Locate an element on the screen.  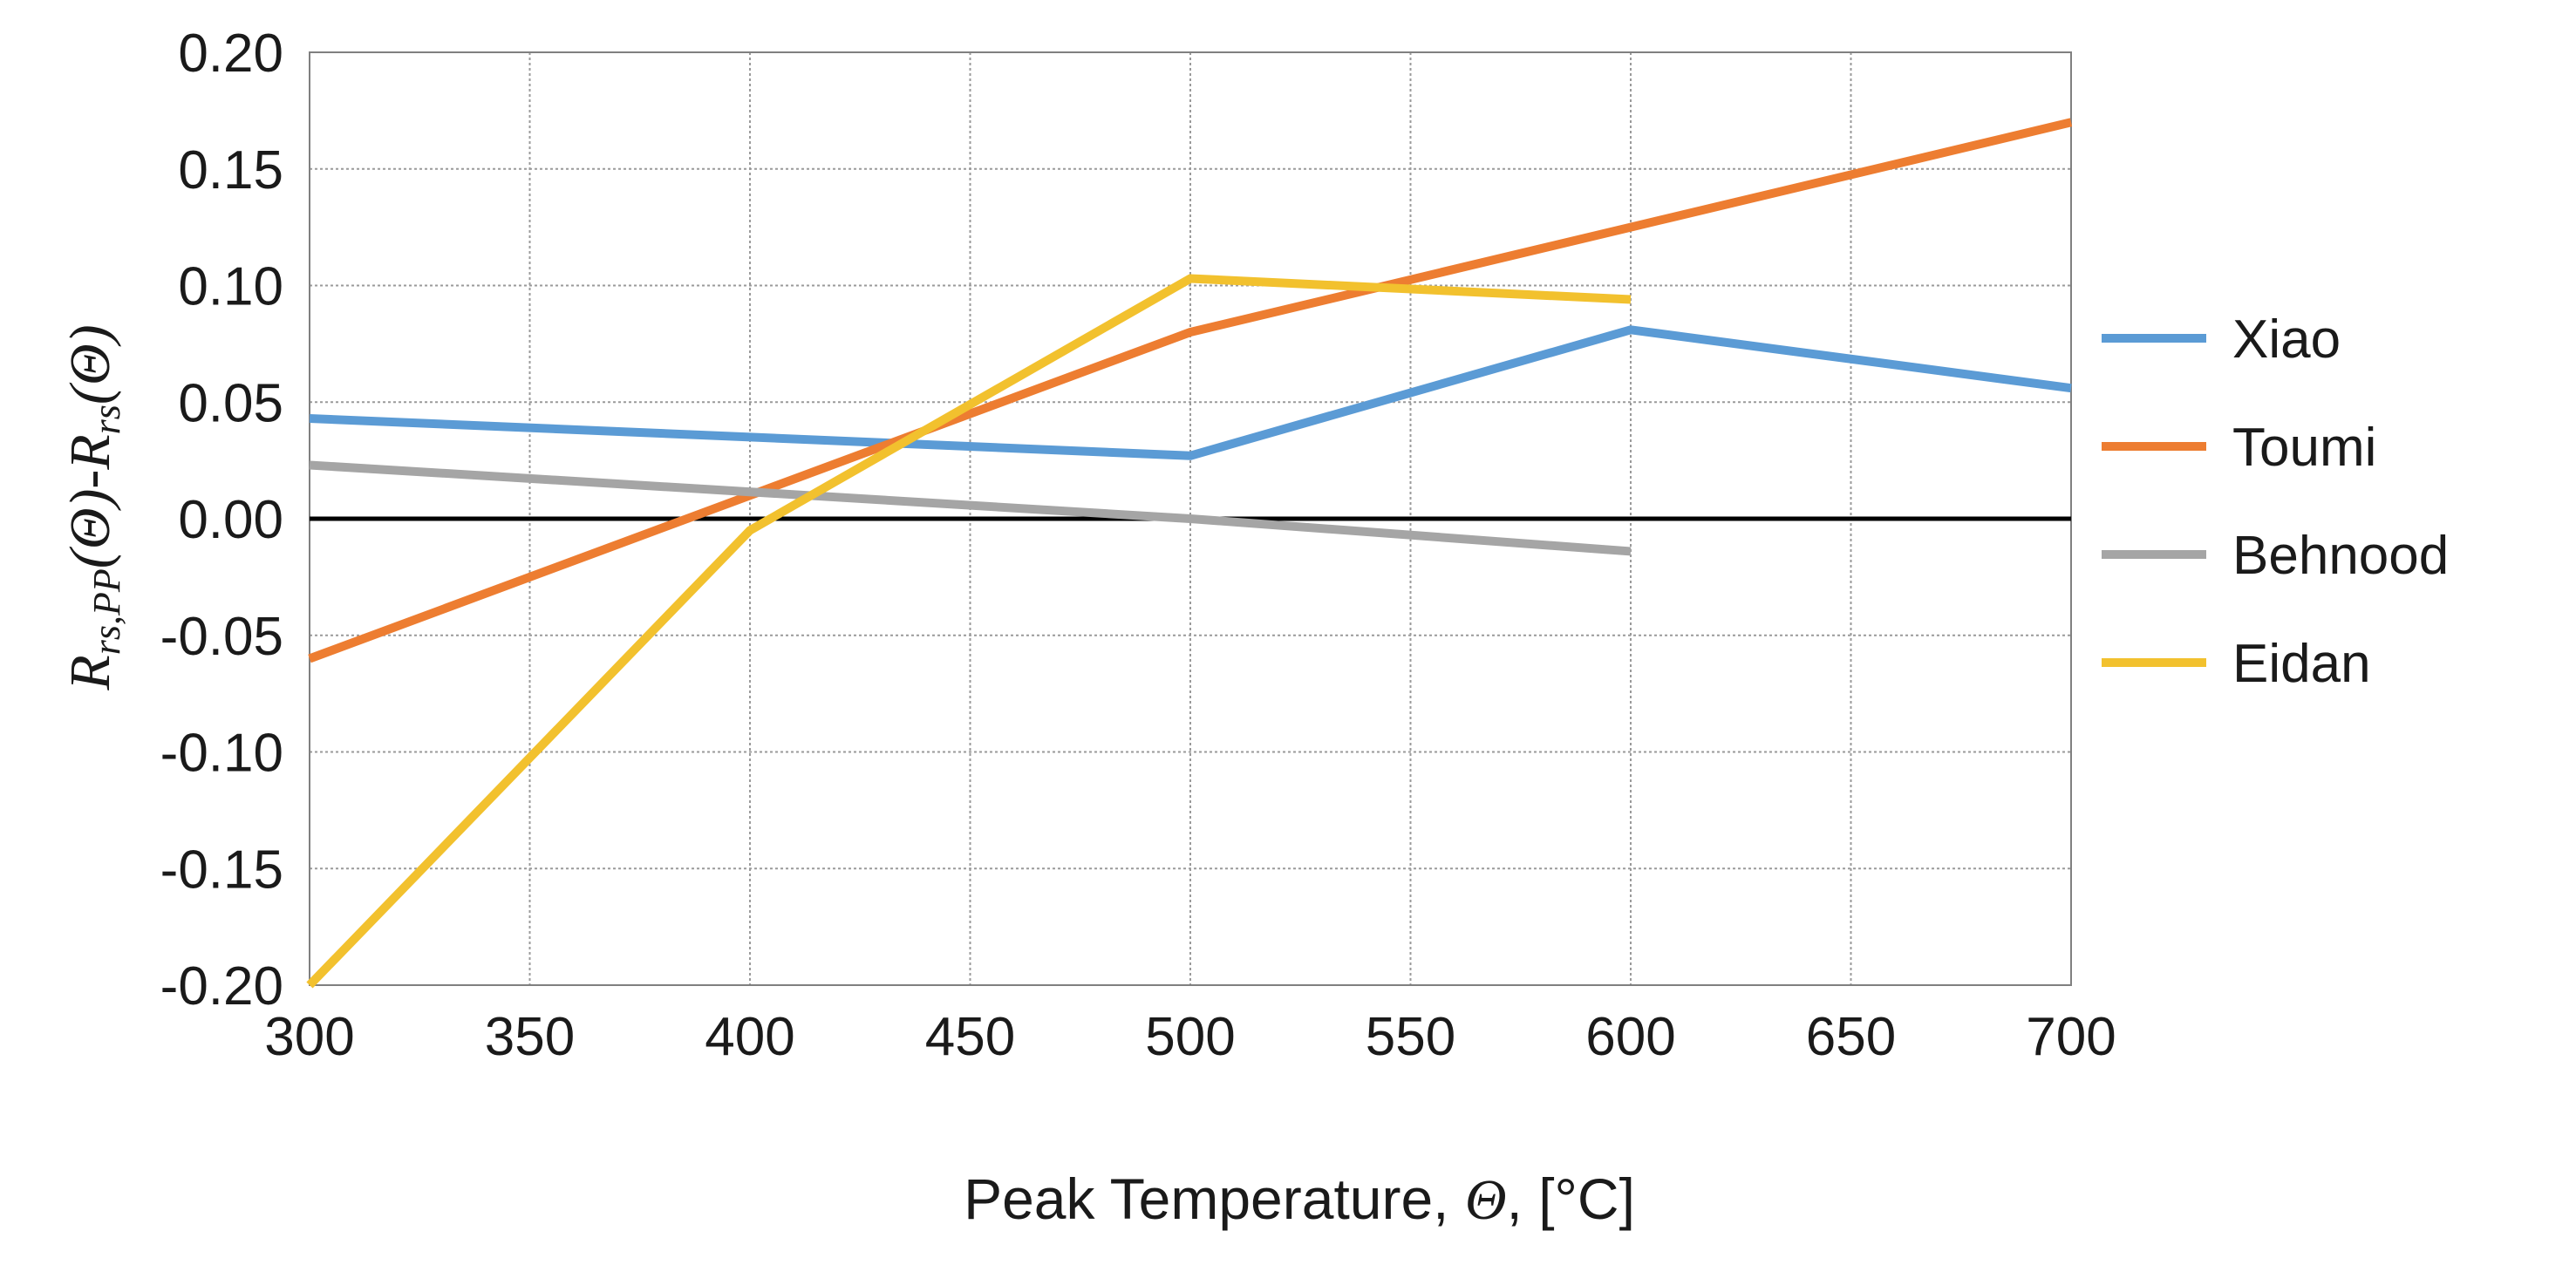
y-axis-ticks: 0.20 0.15 0.10 0.05 0.00 -0.05 -0.10 -0.15 -0.20 is located at coordinates (222, 520).